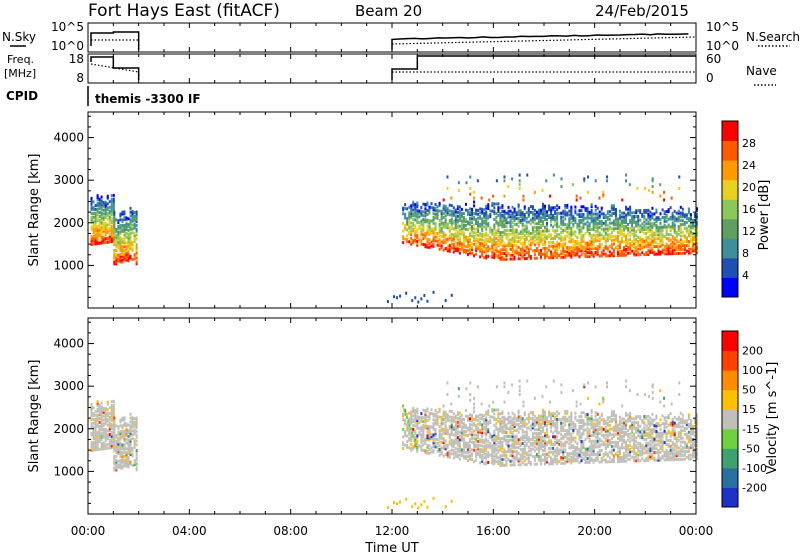 This screenshot has height=554, width=800. What do you see at coordinates (745, 275) in the screenshot?
I see `colorbar-tick: 4` at bounding box center [745, 275].